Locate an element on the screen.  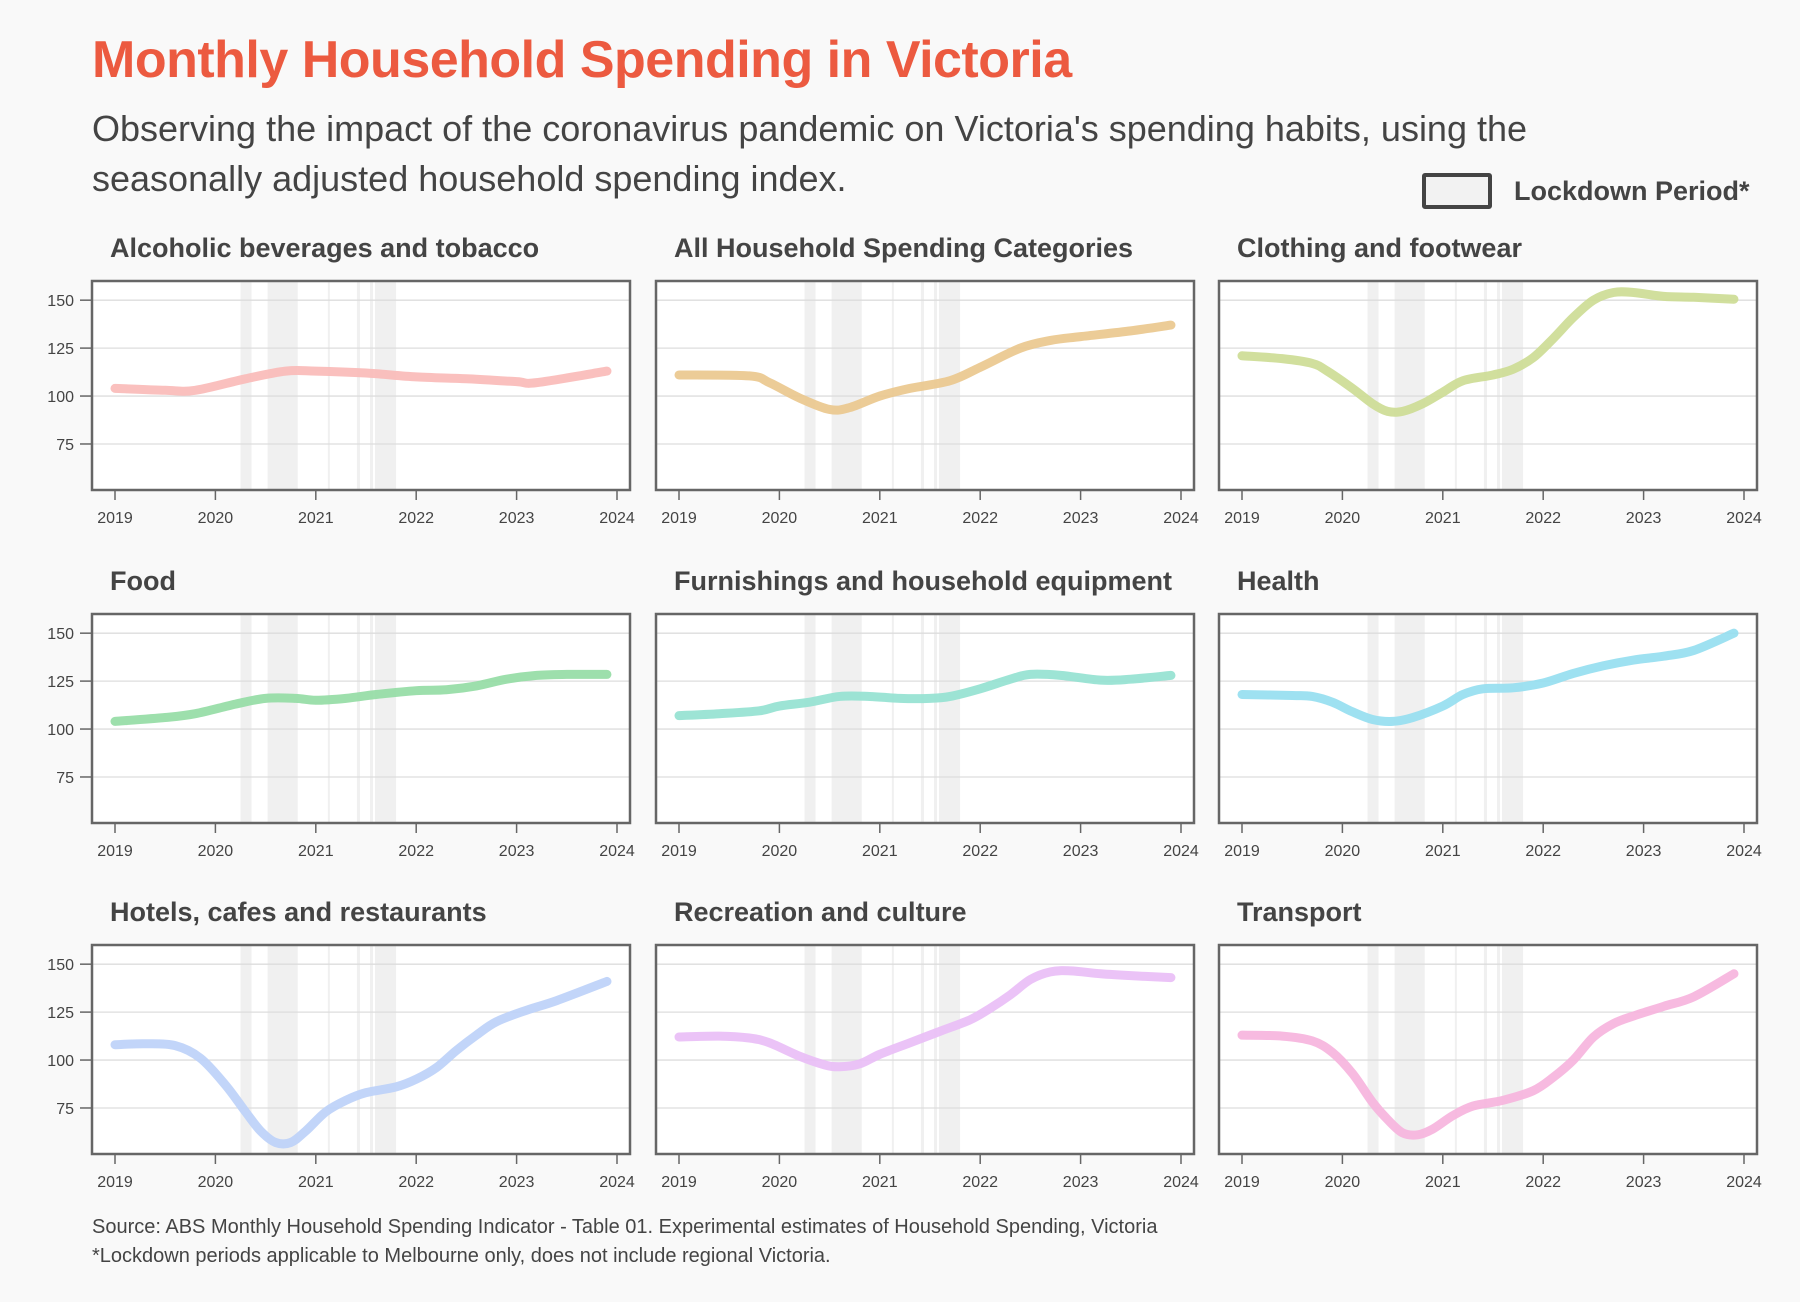
panel-title: Health is located at coordinates (1278, 581).